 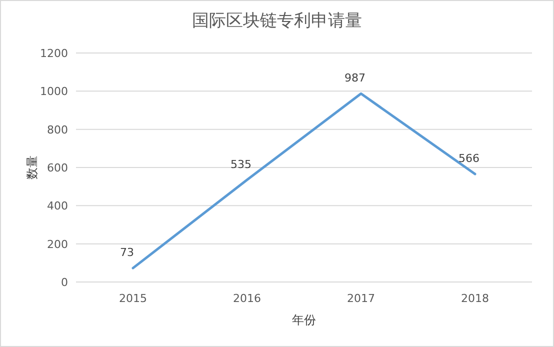 I want to click on x-tick-label: 2017, so click(x=361, y=298).